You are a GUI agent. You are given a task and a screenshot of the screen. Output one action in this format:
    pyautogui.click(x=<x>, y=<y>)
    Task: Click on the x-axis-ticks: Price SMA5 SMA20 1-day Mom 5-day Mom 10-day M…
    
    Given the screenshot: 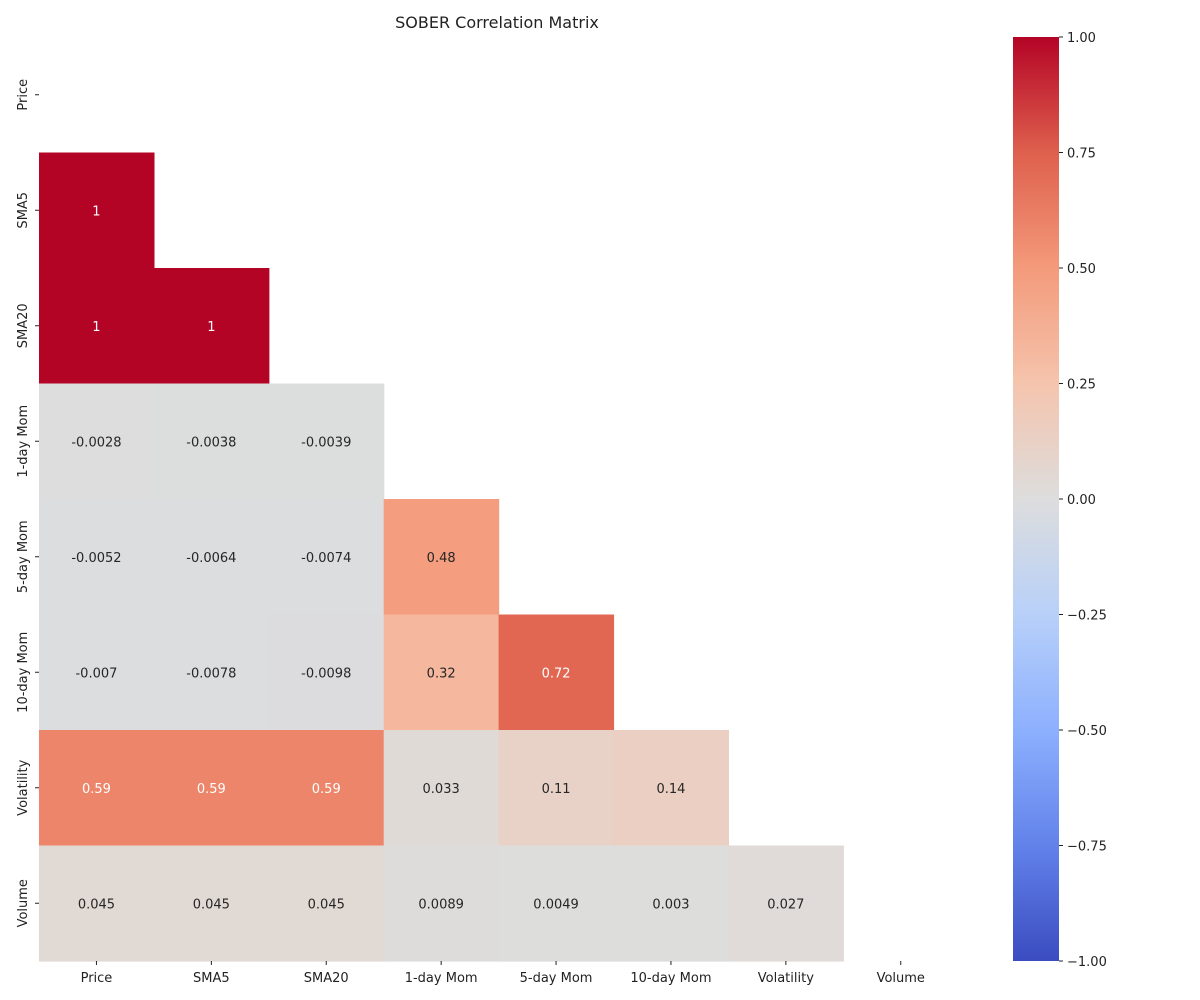 What is the action you would take?
    pyautogui.click(x=503, y=973)
    